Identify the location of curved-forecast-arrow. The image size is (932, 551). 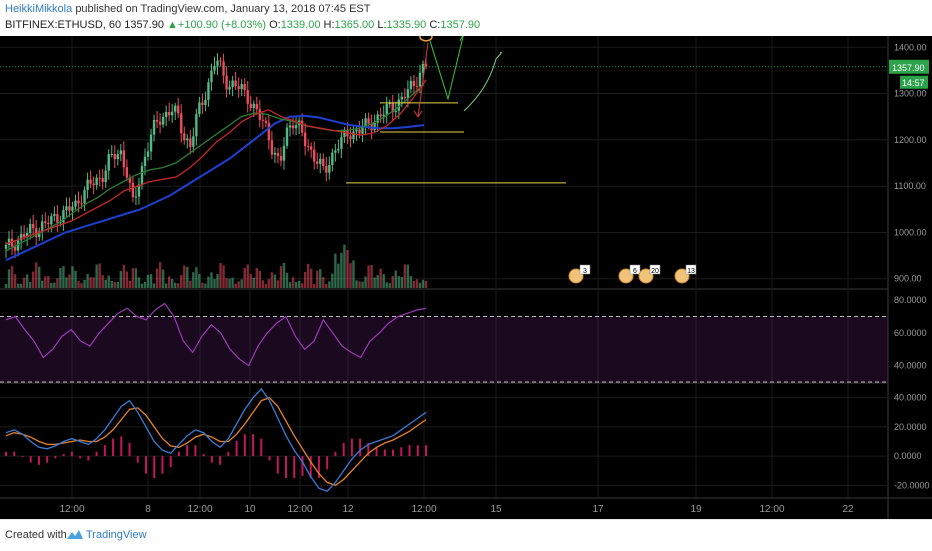
(482, 81).